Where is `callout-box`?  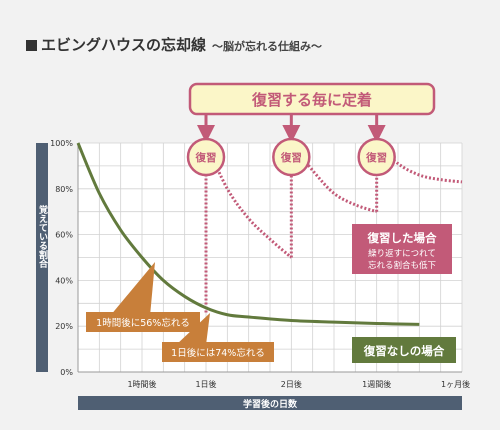
callout-box is located at coordinates (312, 99).